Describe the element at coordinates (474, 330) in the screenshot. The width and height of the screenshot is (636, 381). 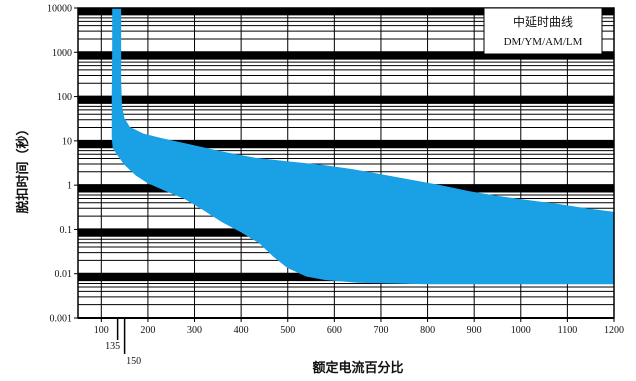
I see `x-tick-label: 900` at that location.